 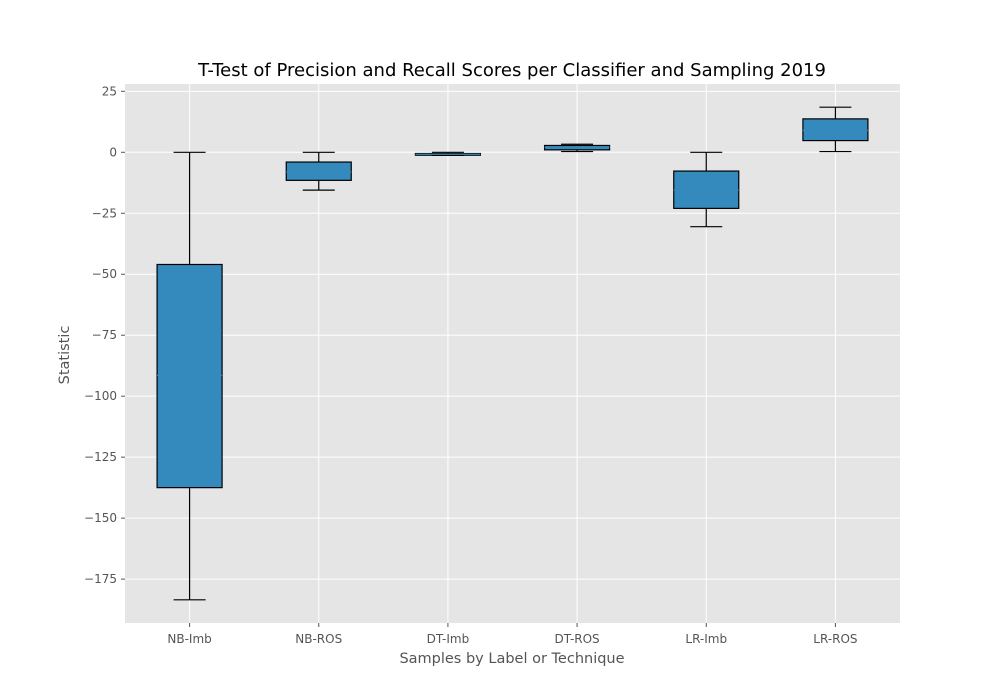 I want to click on y-tick-label: −75, so click(x=104, y=335).